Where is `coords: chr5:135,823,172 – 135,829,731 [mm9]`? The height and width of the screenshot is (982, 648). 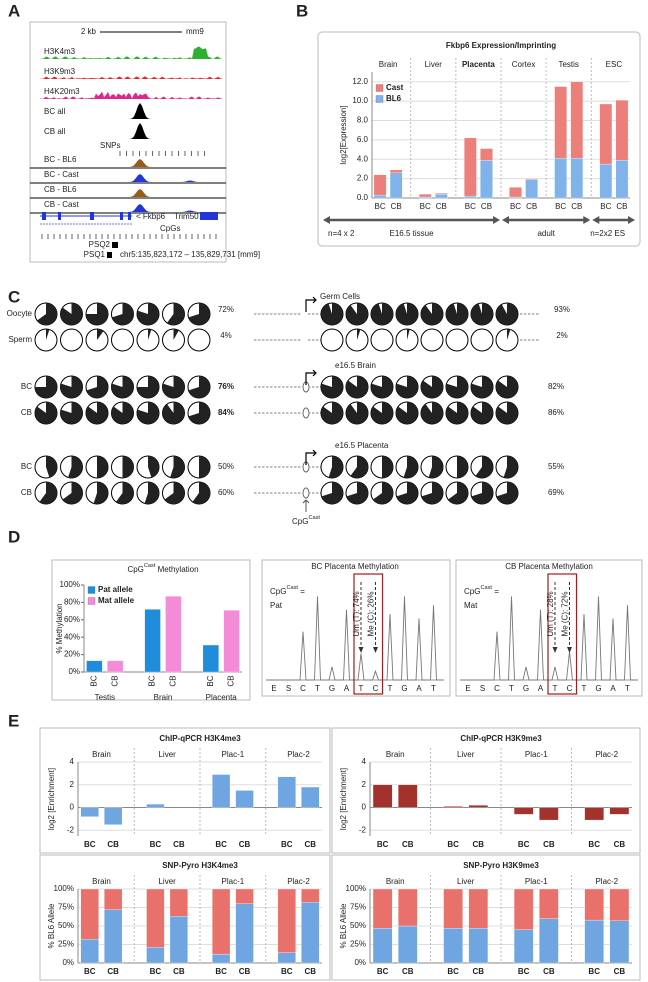
coords: chr5:135,823,172 – 135,829,731 [mm9] is located at coordinates (190, 254).